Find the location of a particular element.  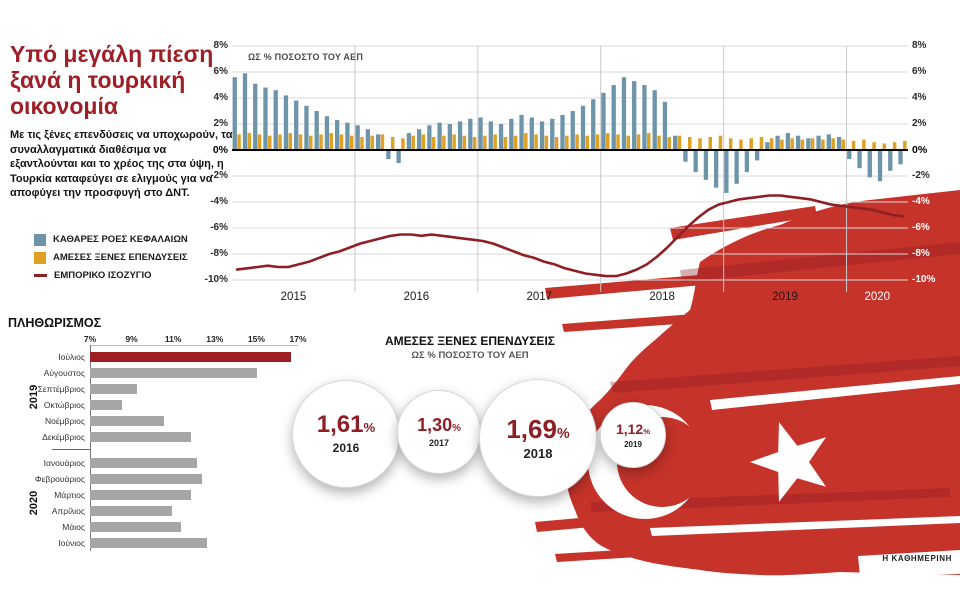

inflation-x-tick: 7% is located at coordinates (90, 339).